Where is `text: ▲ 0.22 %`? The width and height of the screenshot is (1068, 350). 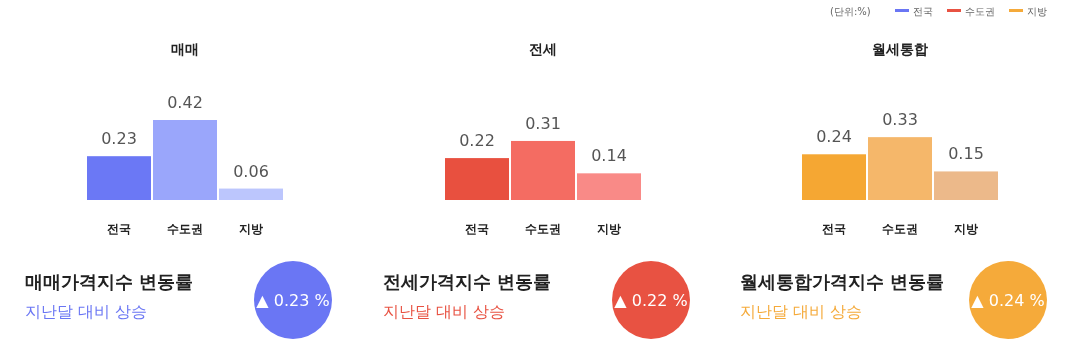 text: ▲ 0.22 % is located at coordinates (651, 300).